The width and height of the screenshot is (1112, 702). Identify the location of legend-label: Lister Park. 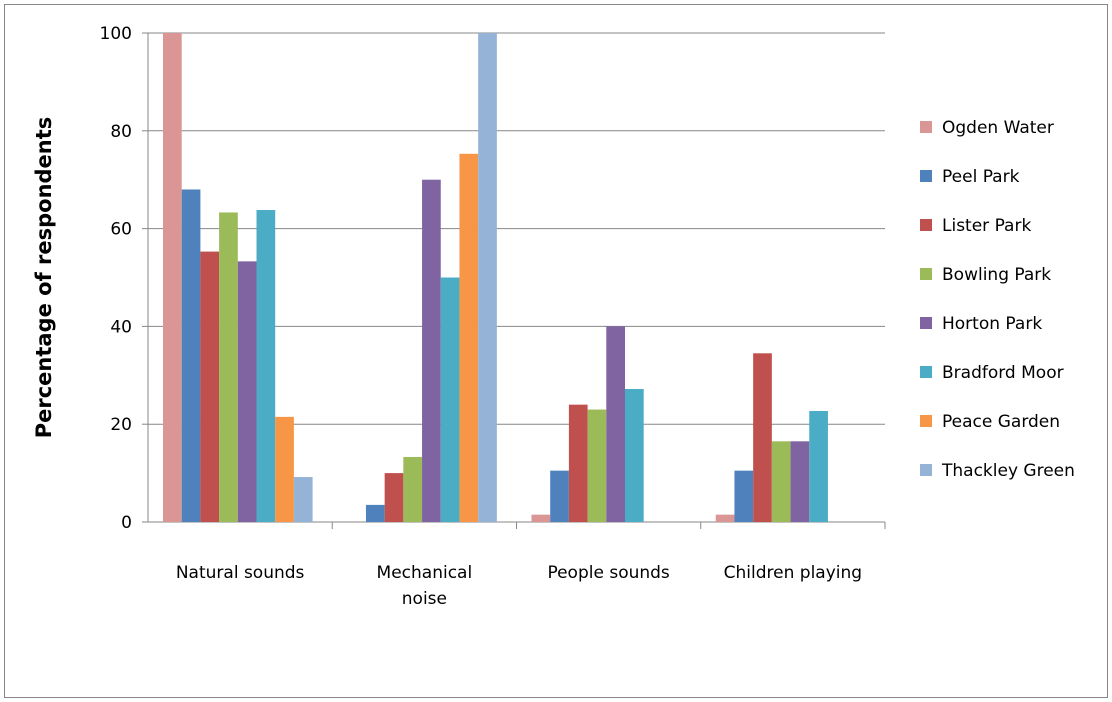
(986, 226).